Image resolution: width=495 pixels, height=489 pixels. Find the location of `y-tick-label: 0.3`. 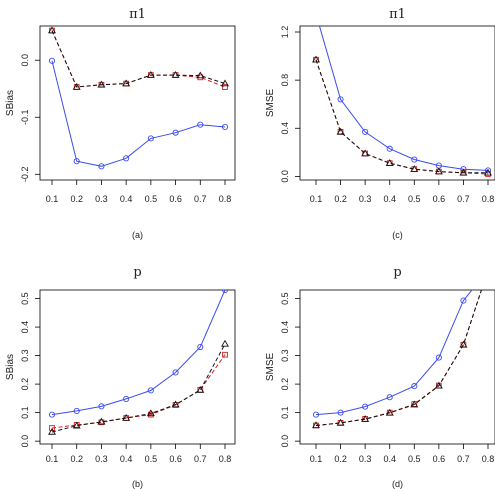

y-tick-label: 0.3 is located at coordinates (25, 355).